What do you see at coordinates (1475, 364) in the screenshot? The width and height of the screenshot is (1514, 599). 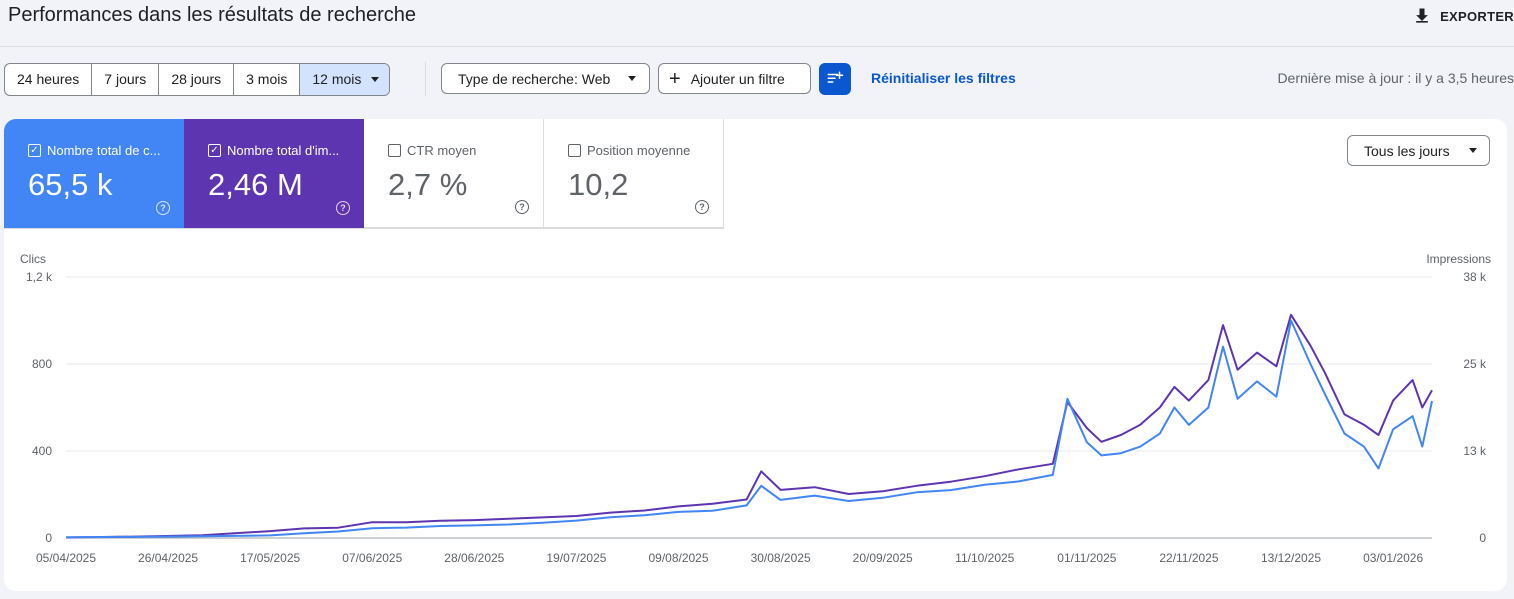 I see `y-tick-label-right: 25 k` at bounding box center [1475, 364].